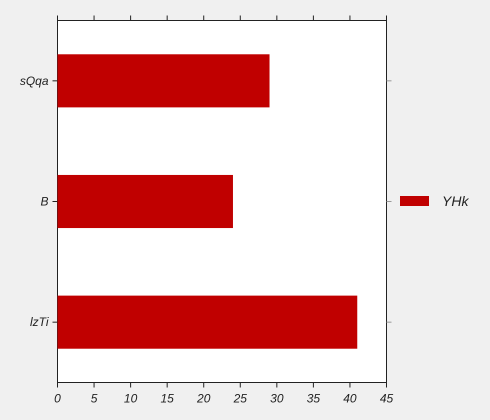  Describe the element at coordinates (222, 18) in the screenshot. I see `top-axis-ticks` at that location.